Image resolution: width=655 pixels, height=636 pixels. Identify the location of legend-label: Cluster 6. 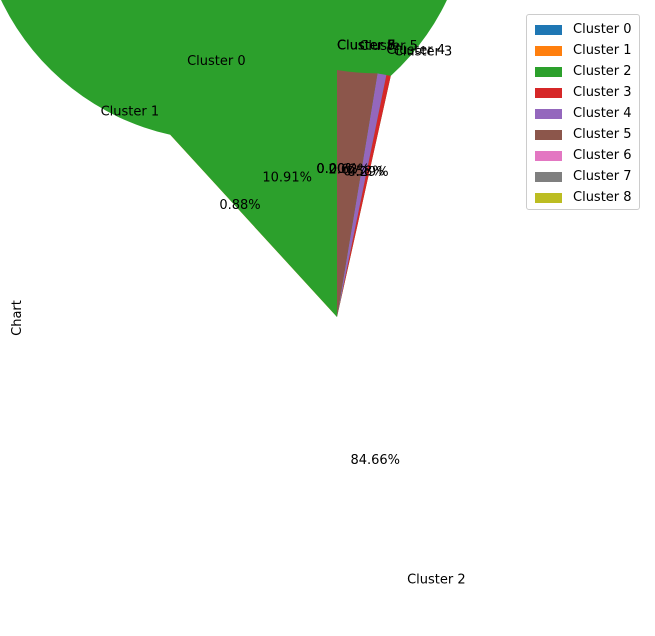
(602, 155).